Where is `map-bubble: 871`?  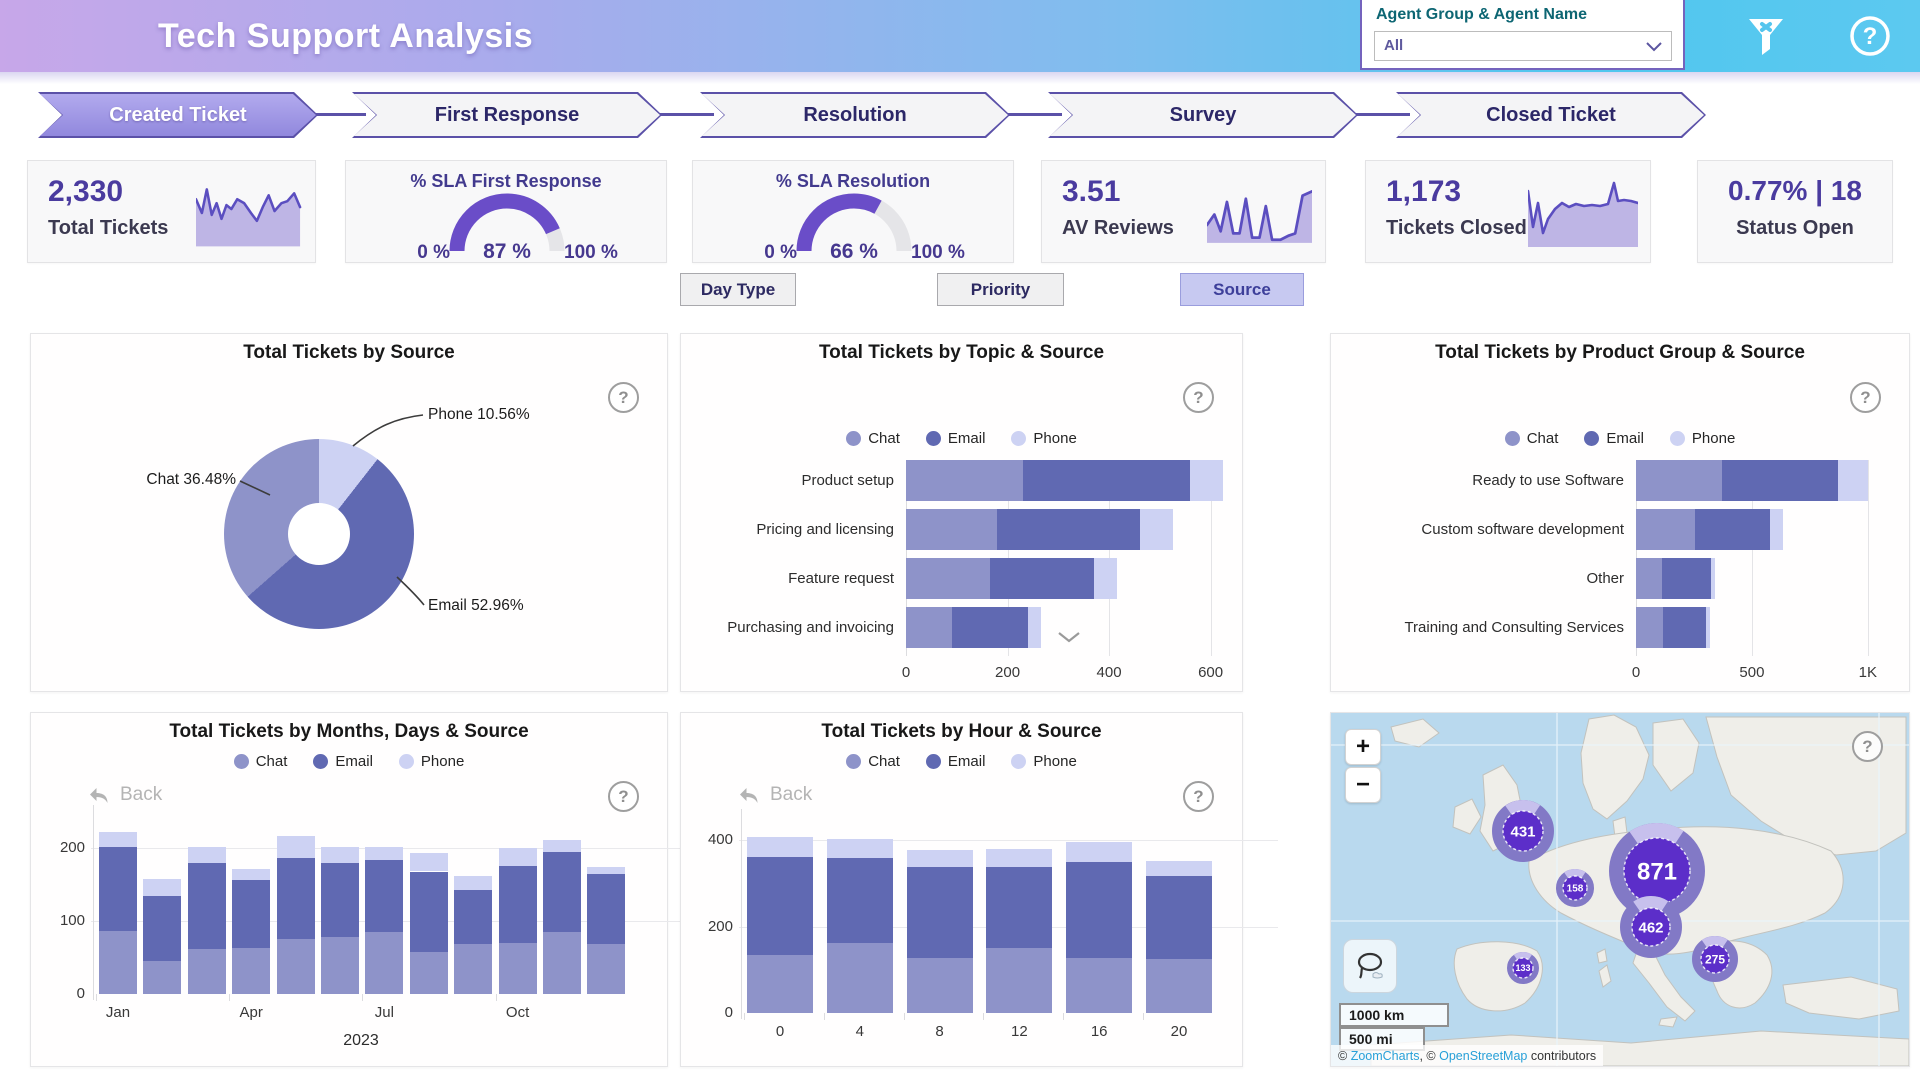 map-bubble: 871 is located at coordinates (1656, 870).